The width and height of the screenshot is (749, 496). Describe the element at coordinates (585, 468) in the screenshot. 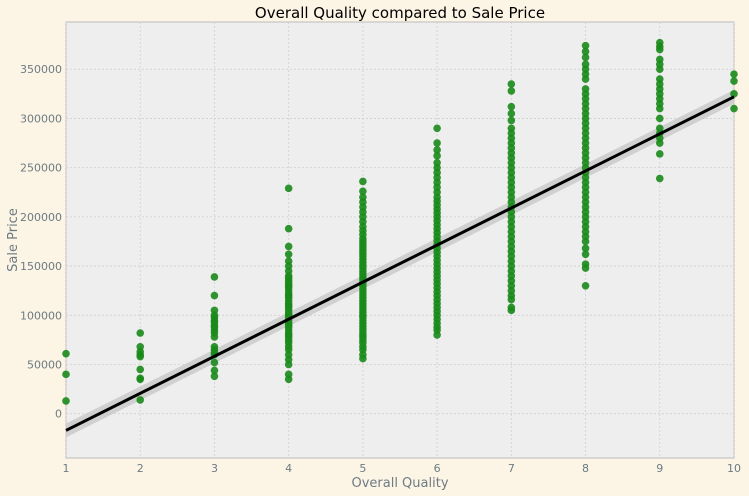

I see `x-tick-label: 8` at that location.